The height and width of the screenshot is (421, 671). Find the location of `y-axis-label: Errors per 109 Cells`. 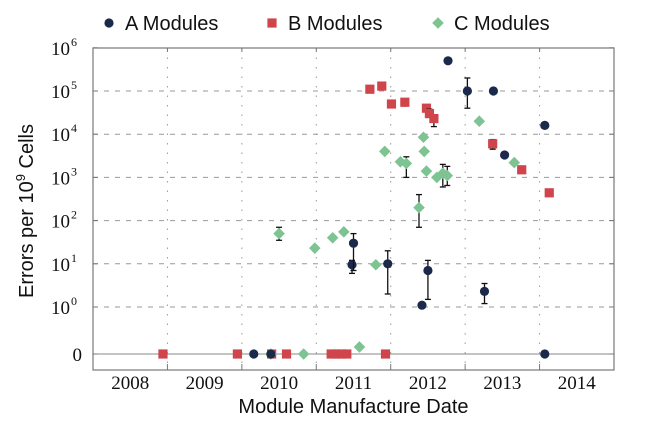

y-axis-label: Errors per 109 Cells is located at coordinates (25, 211).